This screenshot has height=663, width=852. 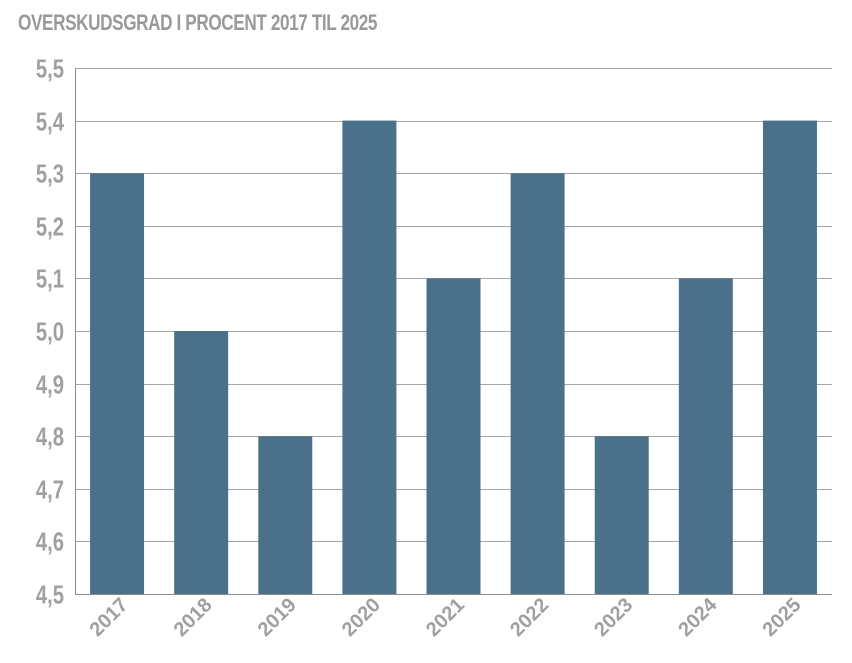 I want to click on y-tick-label: 5,4, so click(x=50, y=121).